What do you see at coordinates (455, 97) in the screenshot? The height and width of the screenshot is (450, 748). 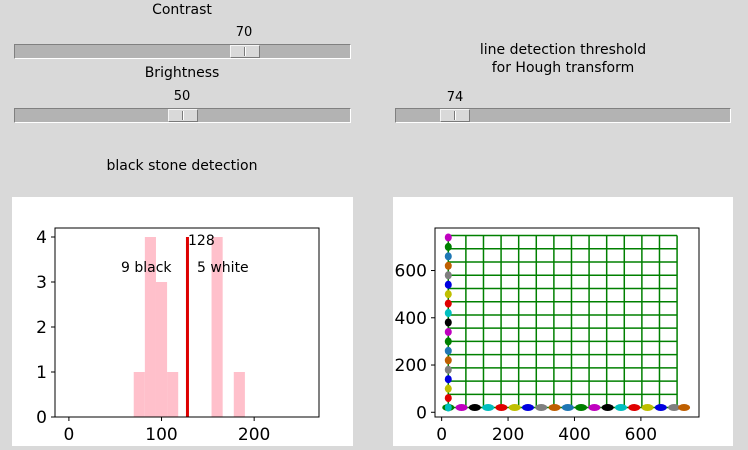 I see `hough-threshold-value: 74` at bounding box center [455, 97].